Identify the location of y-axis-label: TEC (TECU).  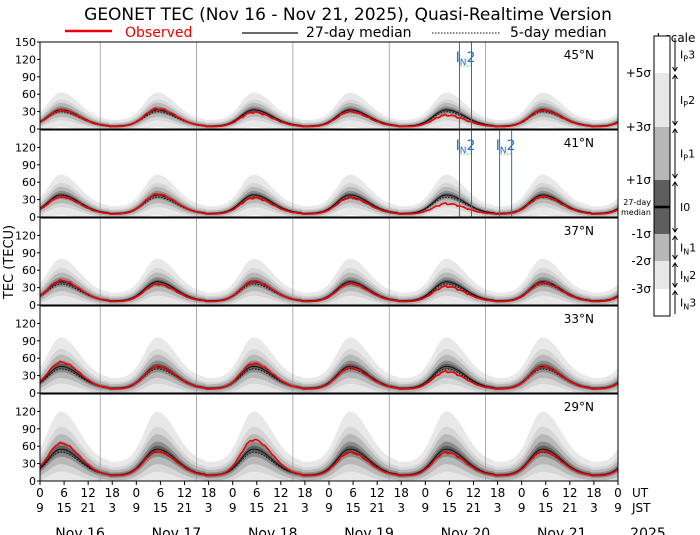
(9, 262).